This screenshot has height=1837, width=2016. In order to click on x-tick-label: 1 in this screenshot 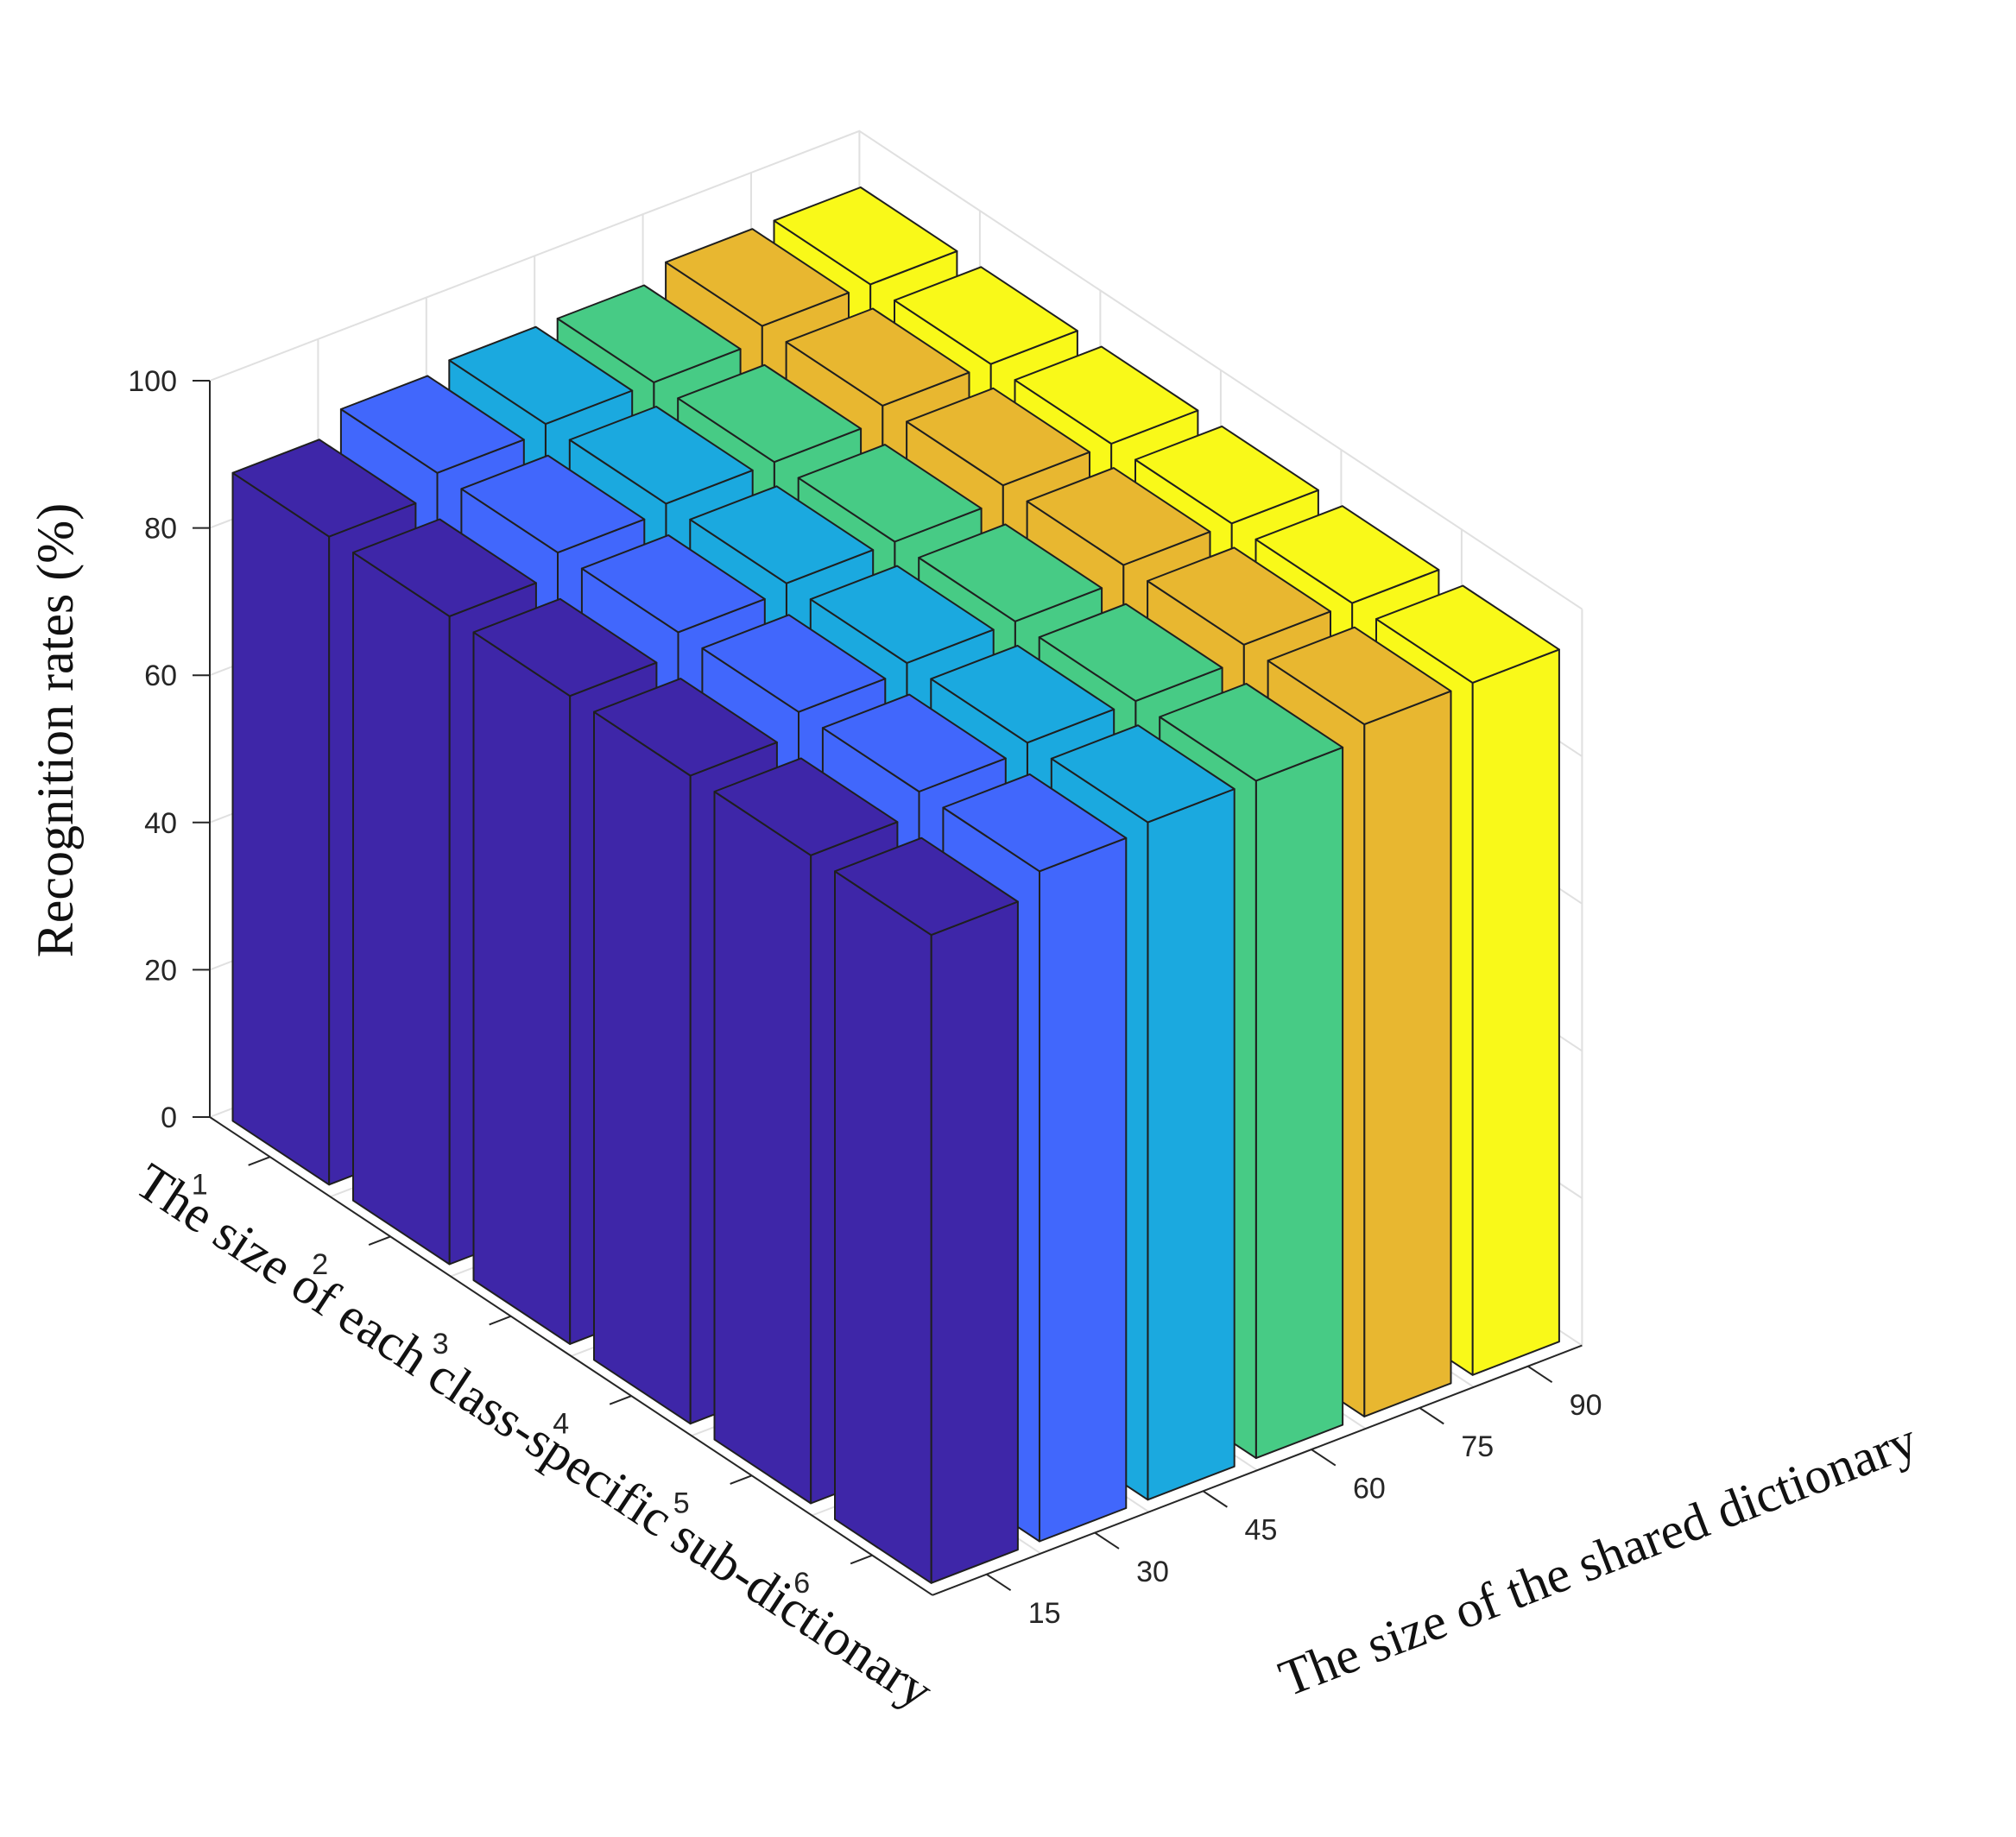, I will do `click(200, 1184)`.